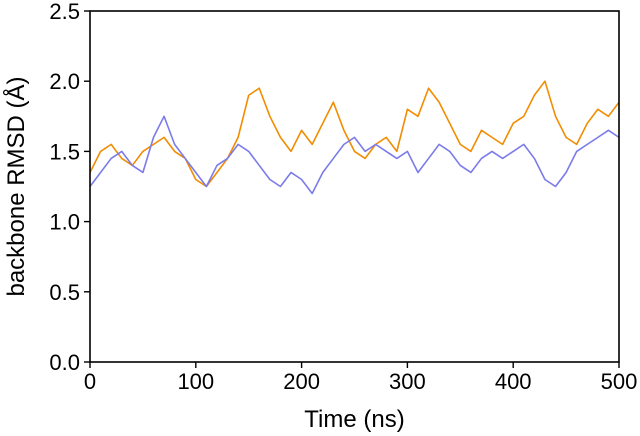 The width and height of the screenshot is (640, 436). Describe the element at coordinates (407, 381) in the screenshot. I see `x-tick-label: 300` at that location.